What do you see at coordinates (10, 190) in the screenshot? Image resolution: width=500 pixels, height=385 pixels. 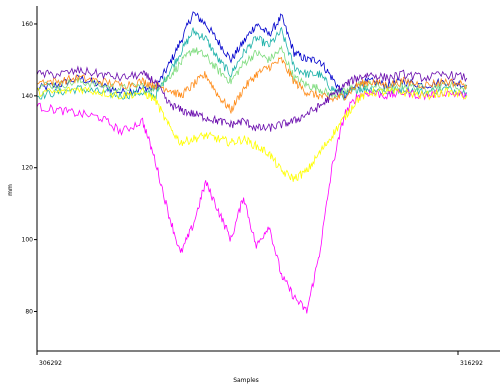 I see `y-axis-label: mm` at bounding box center [10, 190].